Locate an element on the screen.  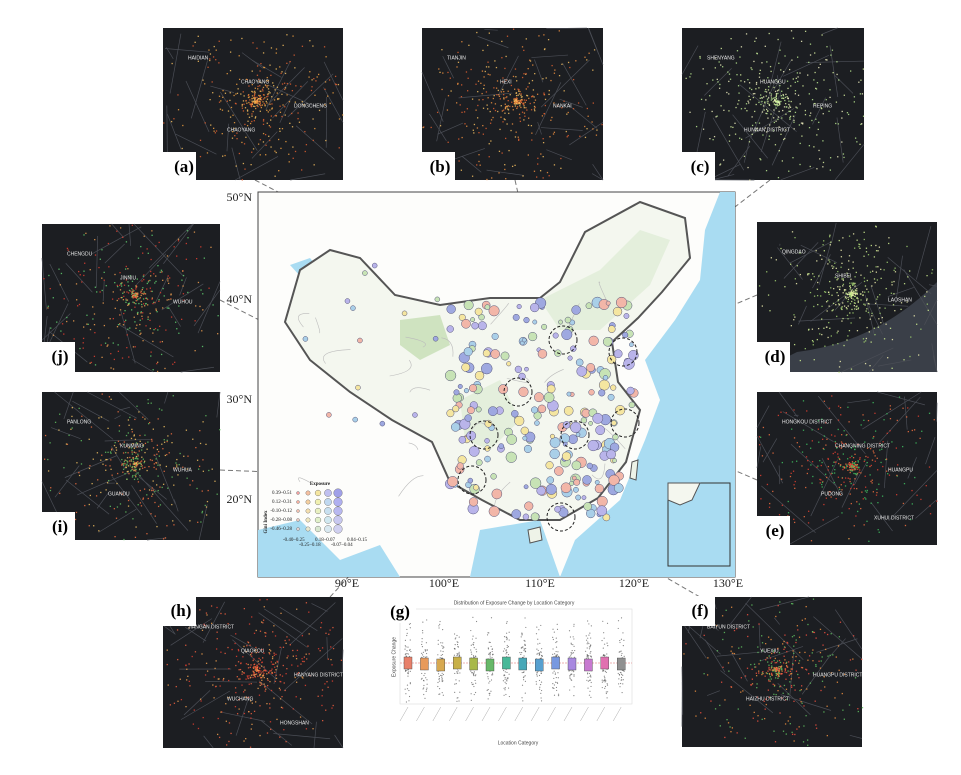
category-tick is located at coordinates (502, 714).